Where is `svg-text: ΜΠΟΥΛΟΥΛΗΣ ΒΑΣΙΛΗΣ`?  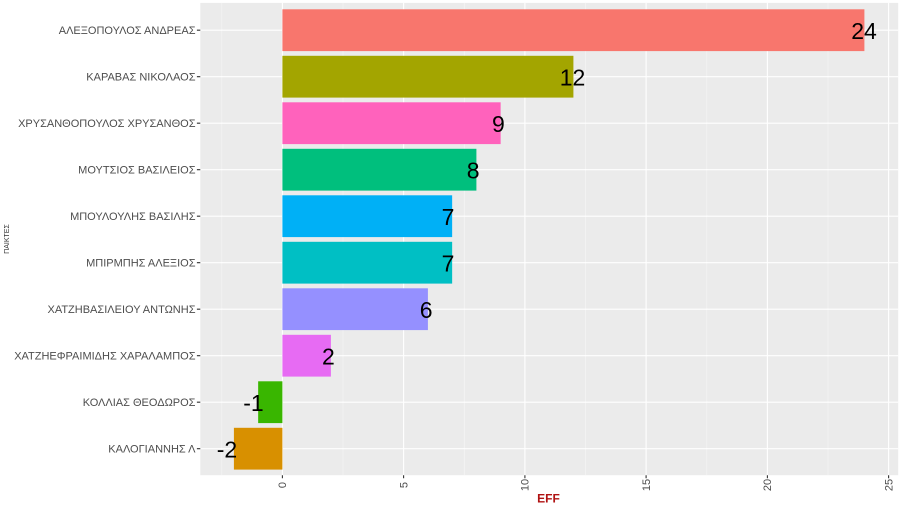 svg-text: ΜΠΟΥΛΟΥΛΗΣ ΒΑΣΙΛΗΣ is located at coordinates (133, 217).